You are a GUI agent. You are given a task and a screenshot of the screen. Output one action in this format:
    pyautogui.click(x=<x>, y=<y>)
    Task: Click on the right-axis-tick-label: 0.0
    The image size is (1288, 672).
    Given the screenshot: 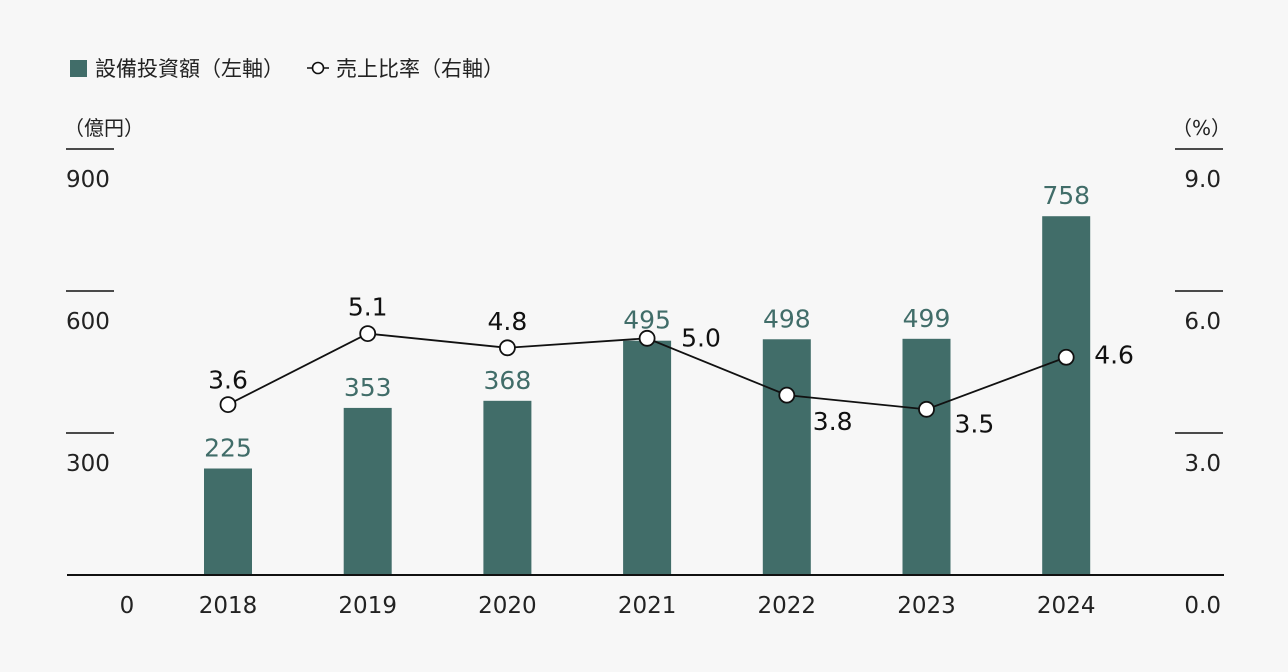 What is the action you would take?
    pyautogui.click(x=1202, y=606)
    